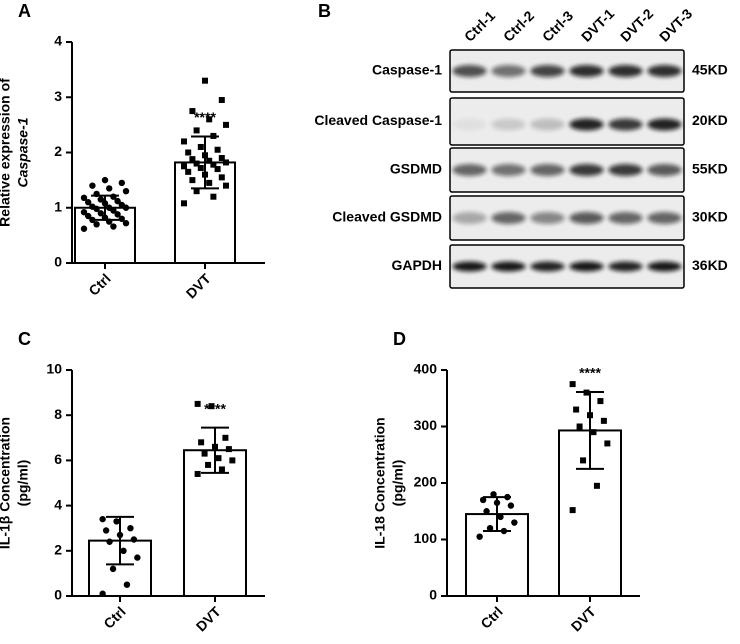 Image resolution: width=740 pixels, height=644 pixels. I want to click on lane-label: Ctrl-2, so click(518, 25).